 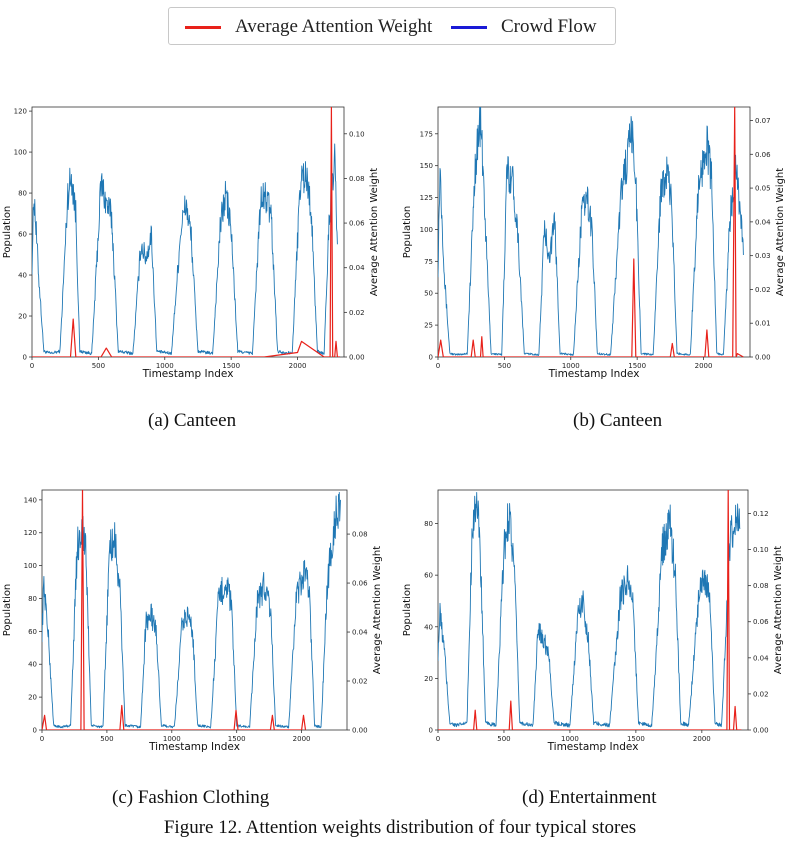 What do you see at coordinates (549, 26) in the screenshot?
I see `legend-label-crowd-flow: Crowd Flow` at bounding box center [549, 26].